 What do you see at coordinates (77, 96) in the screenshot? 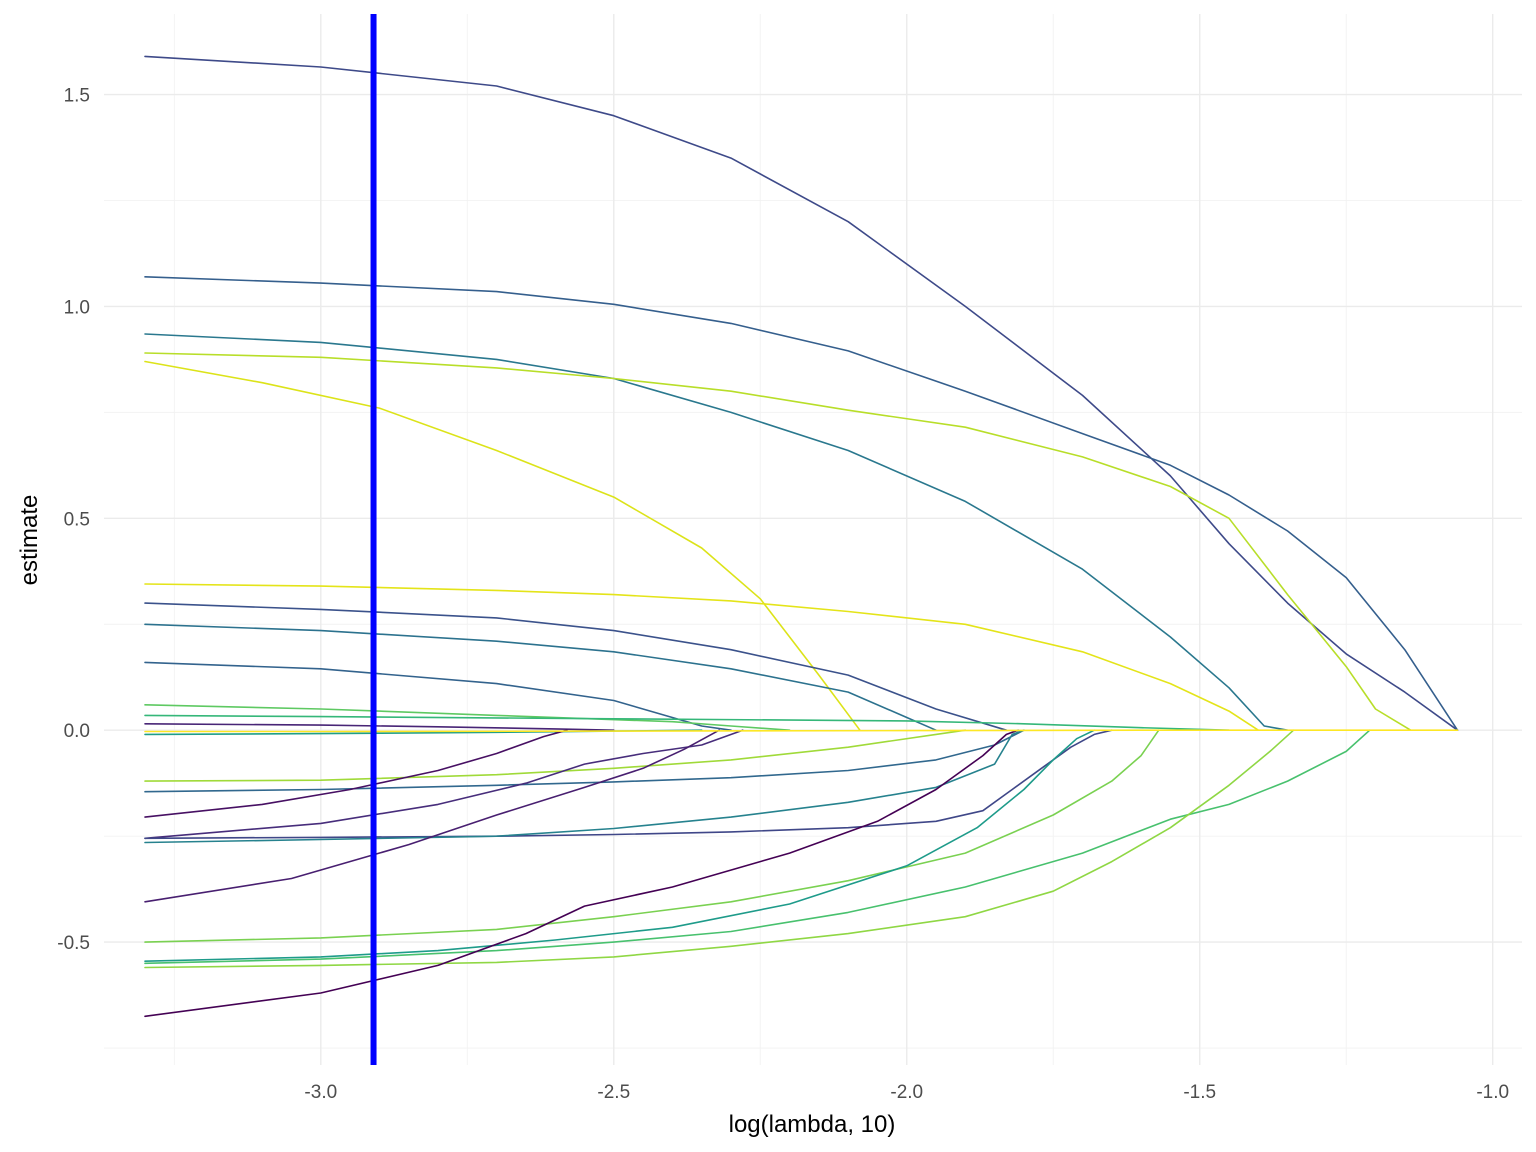
I see `y-tick-label: 1.5` at bounding box center [77, 96].